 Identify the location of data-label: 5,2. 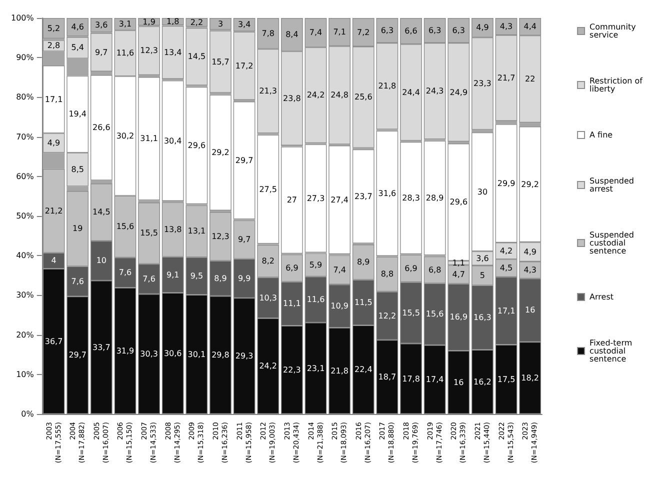
(53, 28).